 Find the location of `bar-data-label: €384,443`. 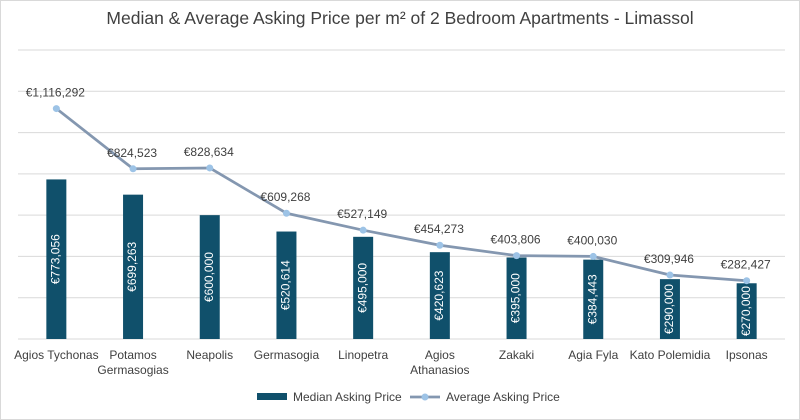

bar-data-label: €384,443 is located at coordinates (592, 299).